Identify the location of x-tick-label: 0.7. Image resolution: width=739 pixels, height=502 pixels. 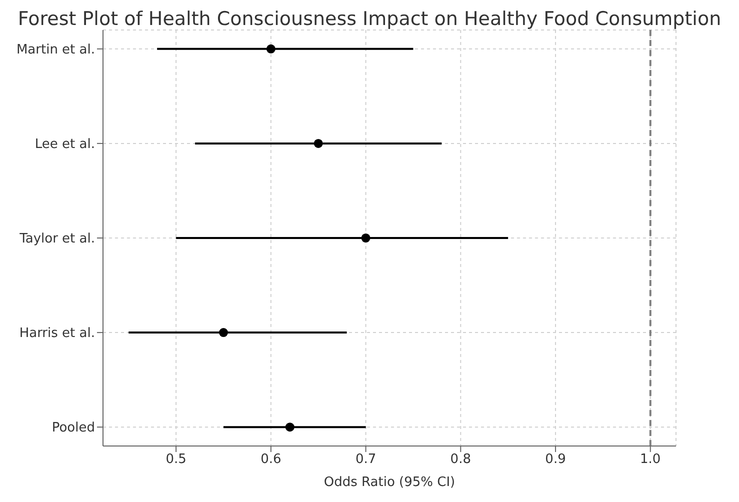
(365, 460).